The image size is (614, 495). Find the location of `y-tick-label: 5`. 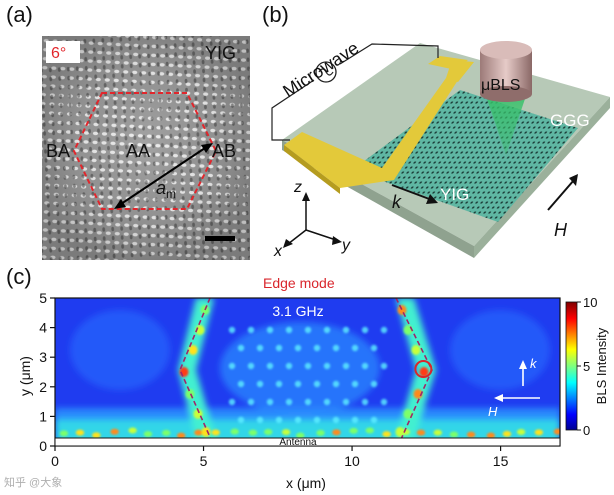

y-tick-label: 5 is located at coordinates (43, 298).